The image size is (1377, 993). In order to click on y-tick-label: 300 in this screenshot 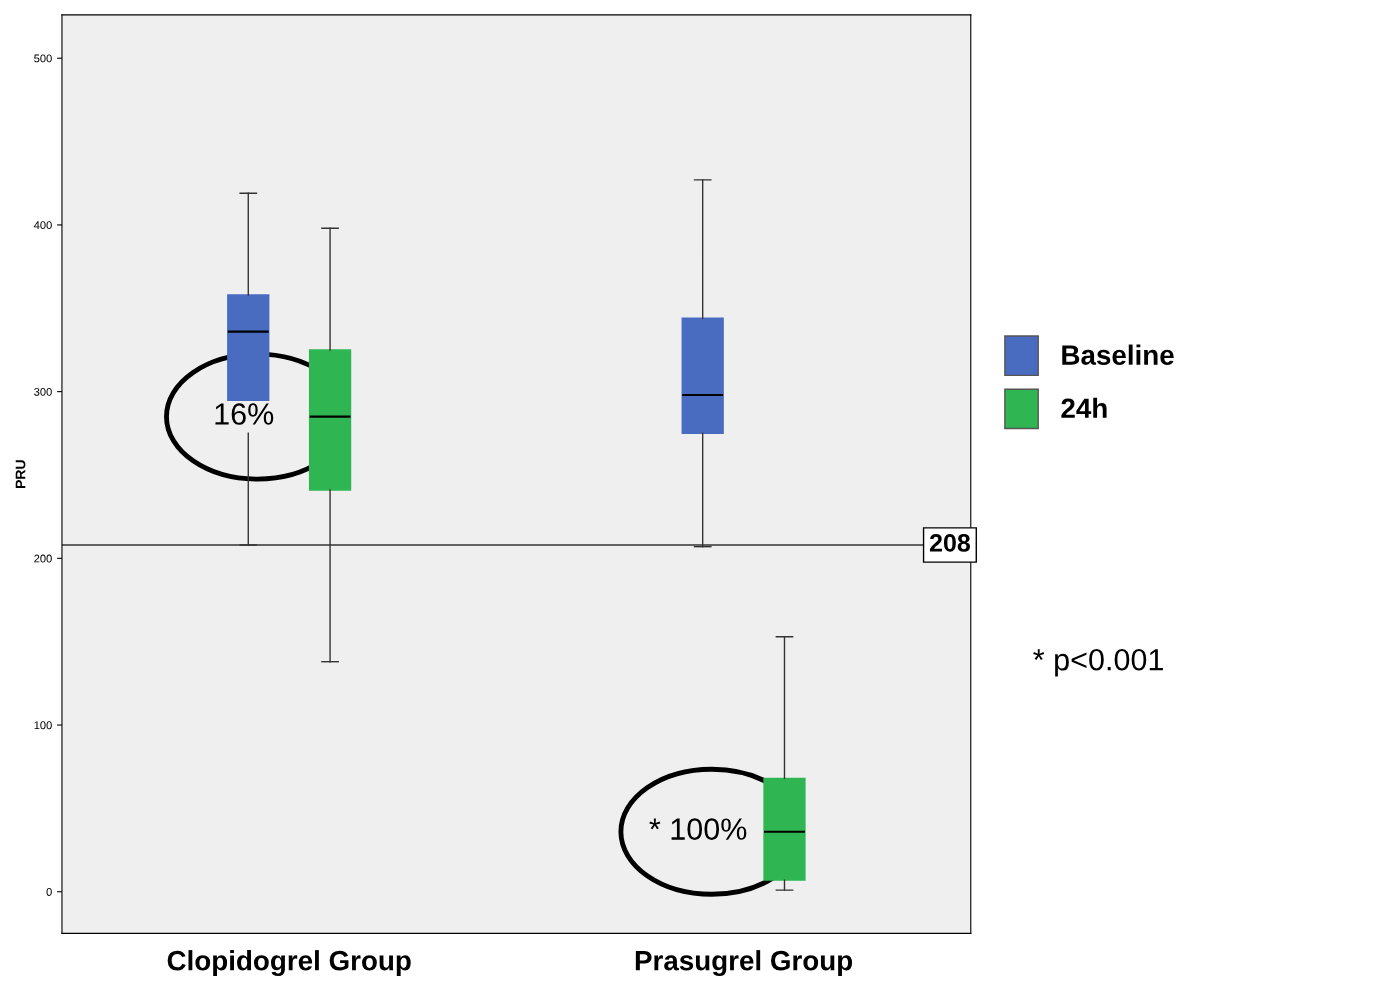, I will do `click(43, 391)`.